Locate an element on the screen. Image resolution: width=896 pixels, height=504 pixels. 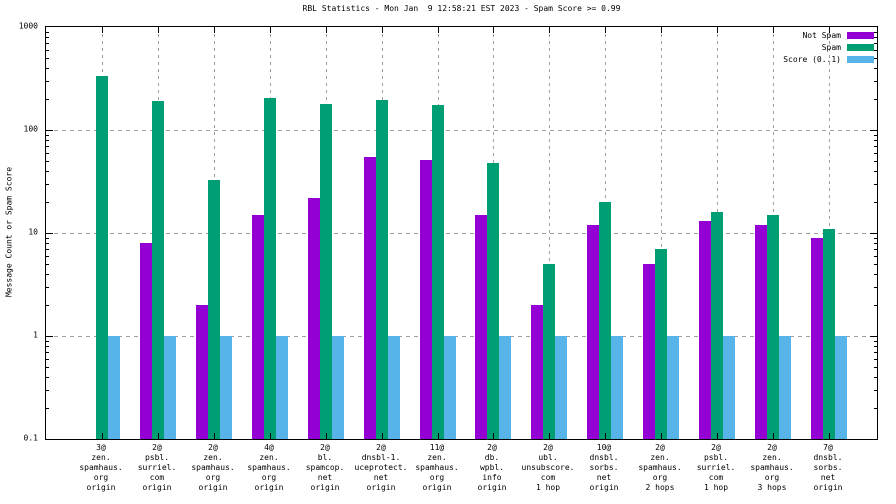
legend: Not Spam Spam Score (0..1) is located at coordinates (828, 47).